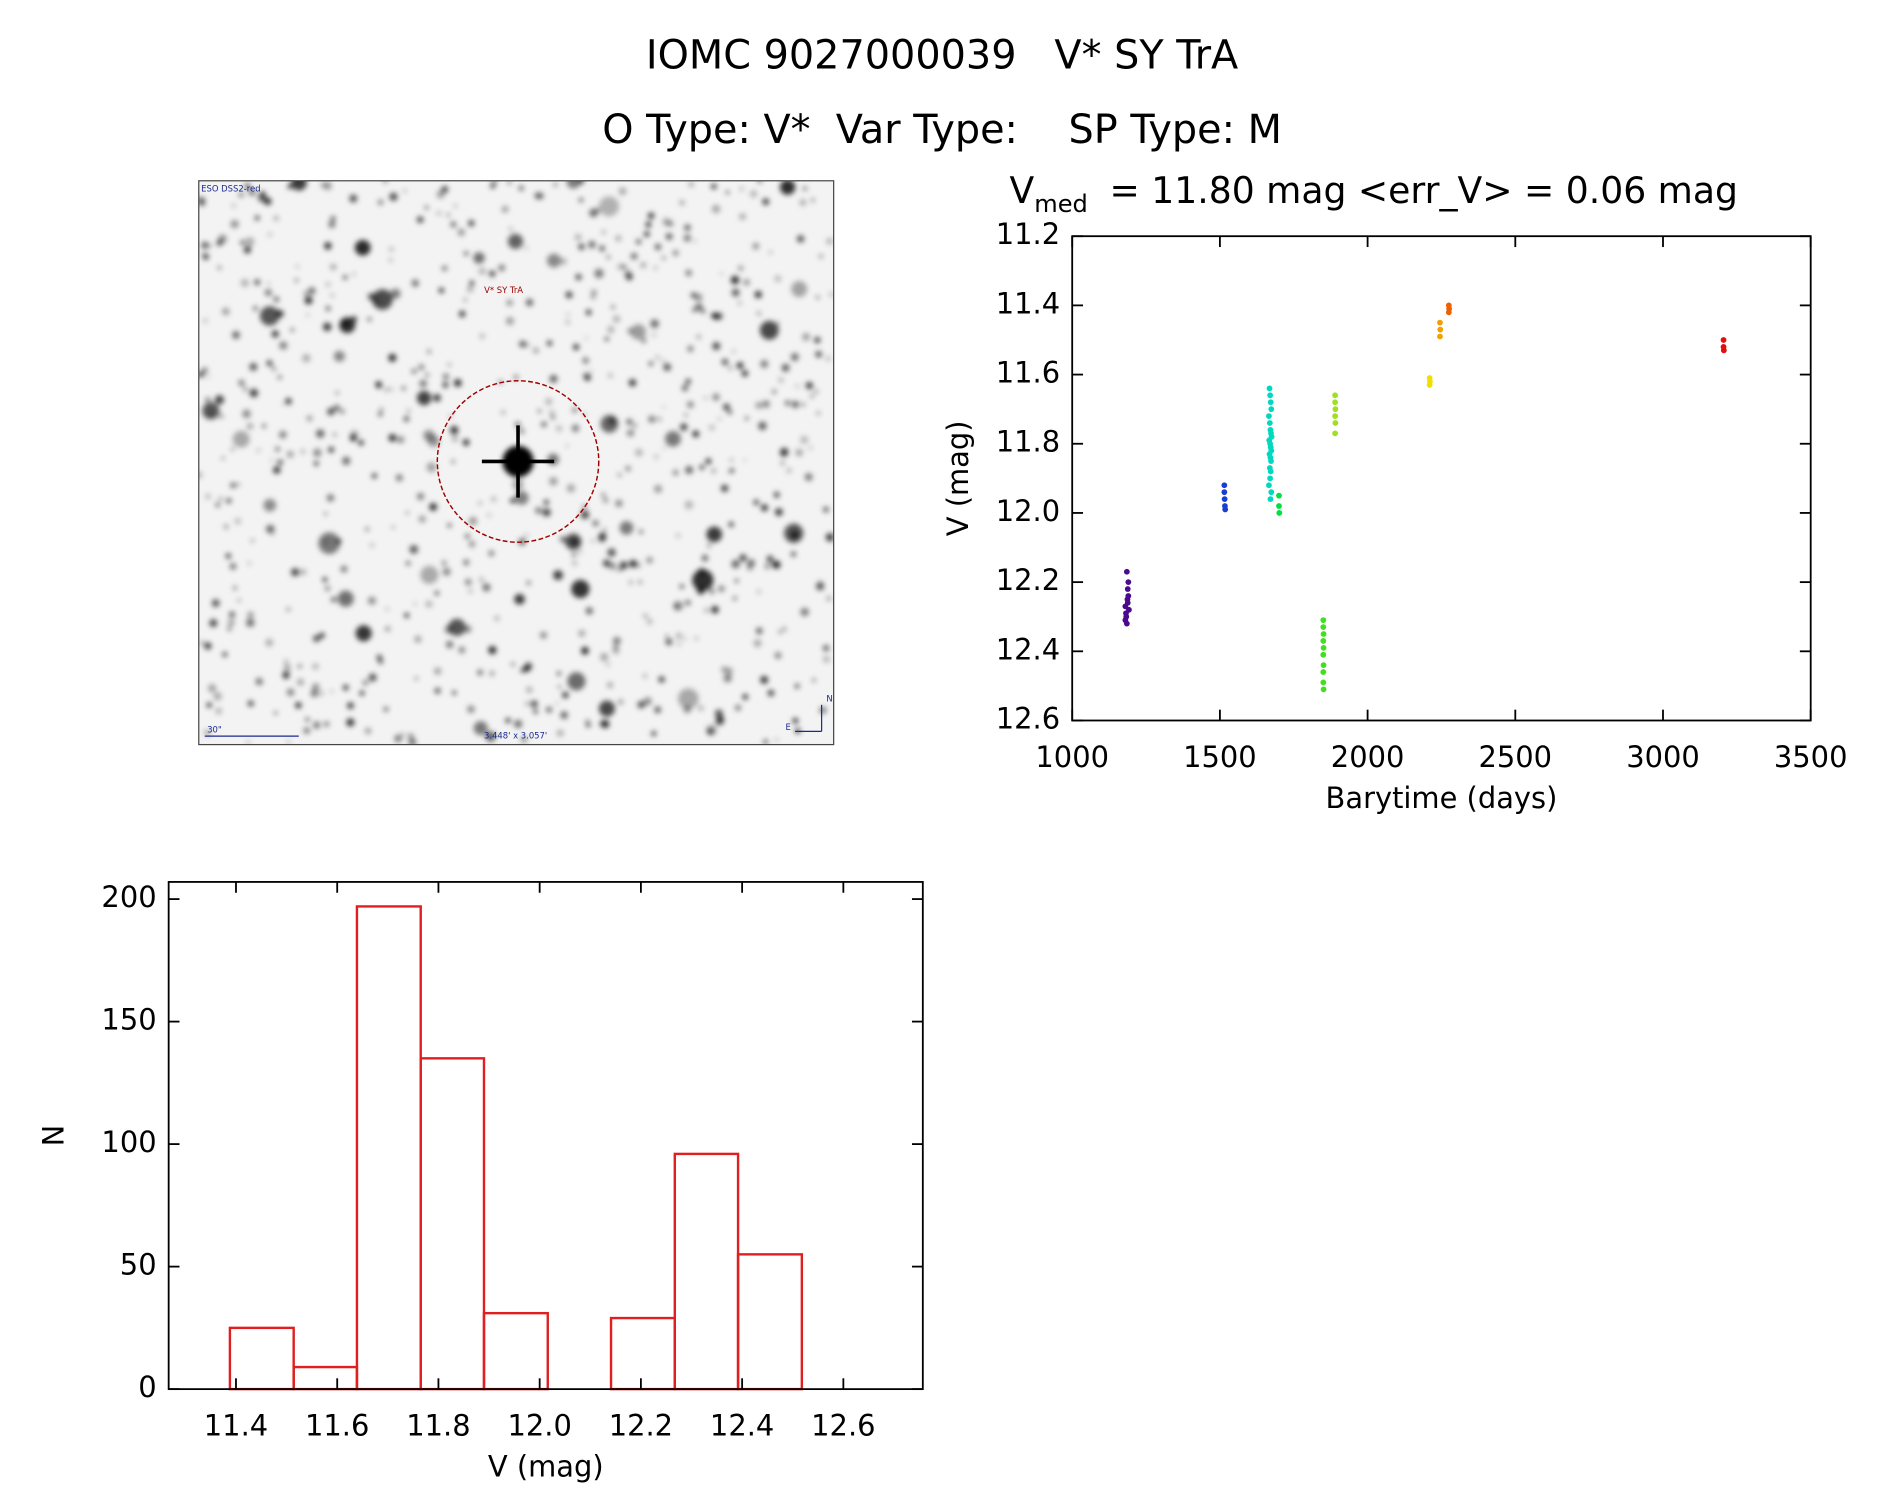 The width and height of the screenshot is (1889, 1494). I want to click on title-symbol: V, so click(1022, 190).